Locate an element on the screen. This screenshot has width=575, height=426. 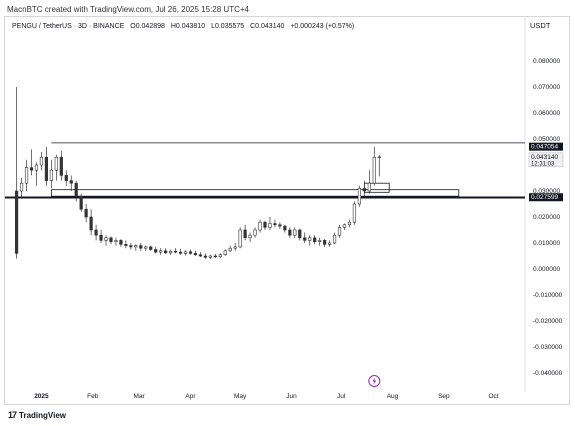
ohlc-change: +0.000243 (+0.57%) is located at coordinates (322, 26).